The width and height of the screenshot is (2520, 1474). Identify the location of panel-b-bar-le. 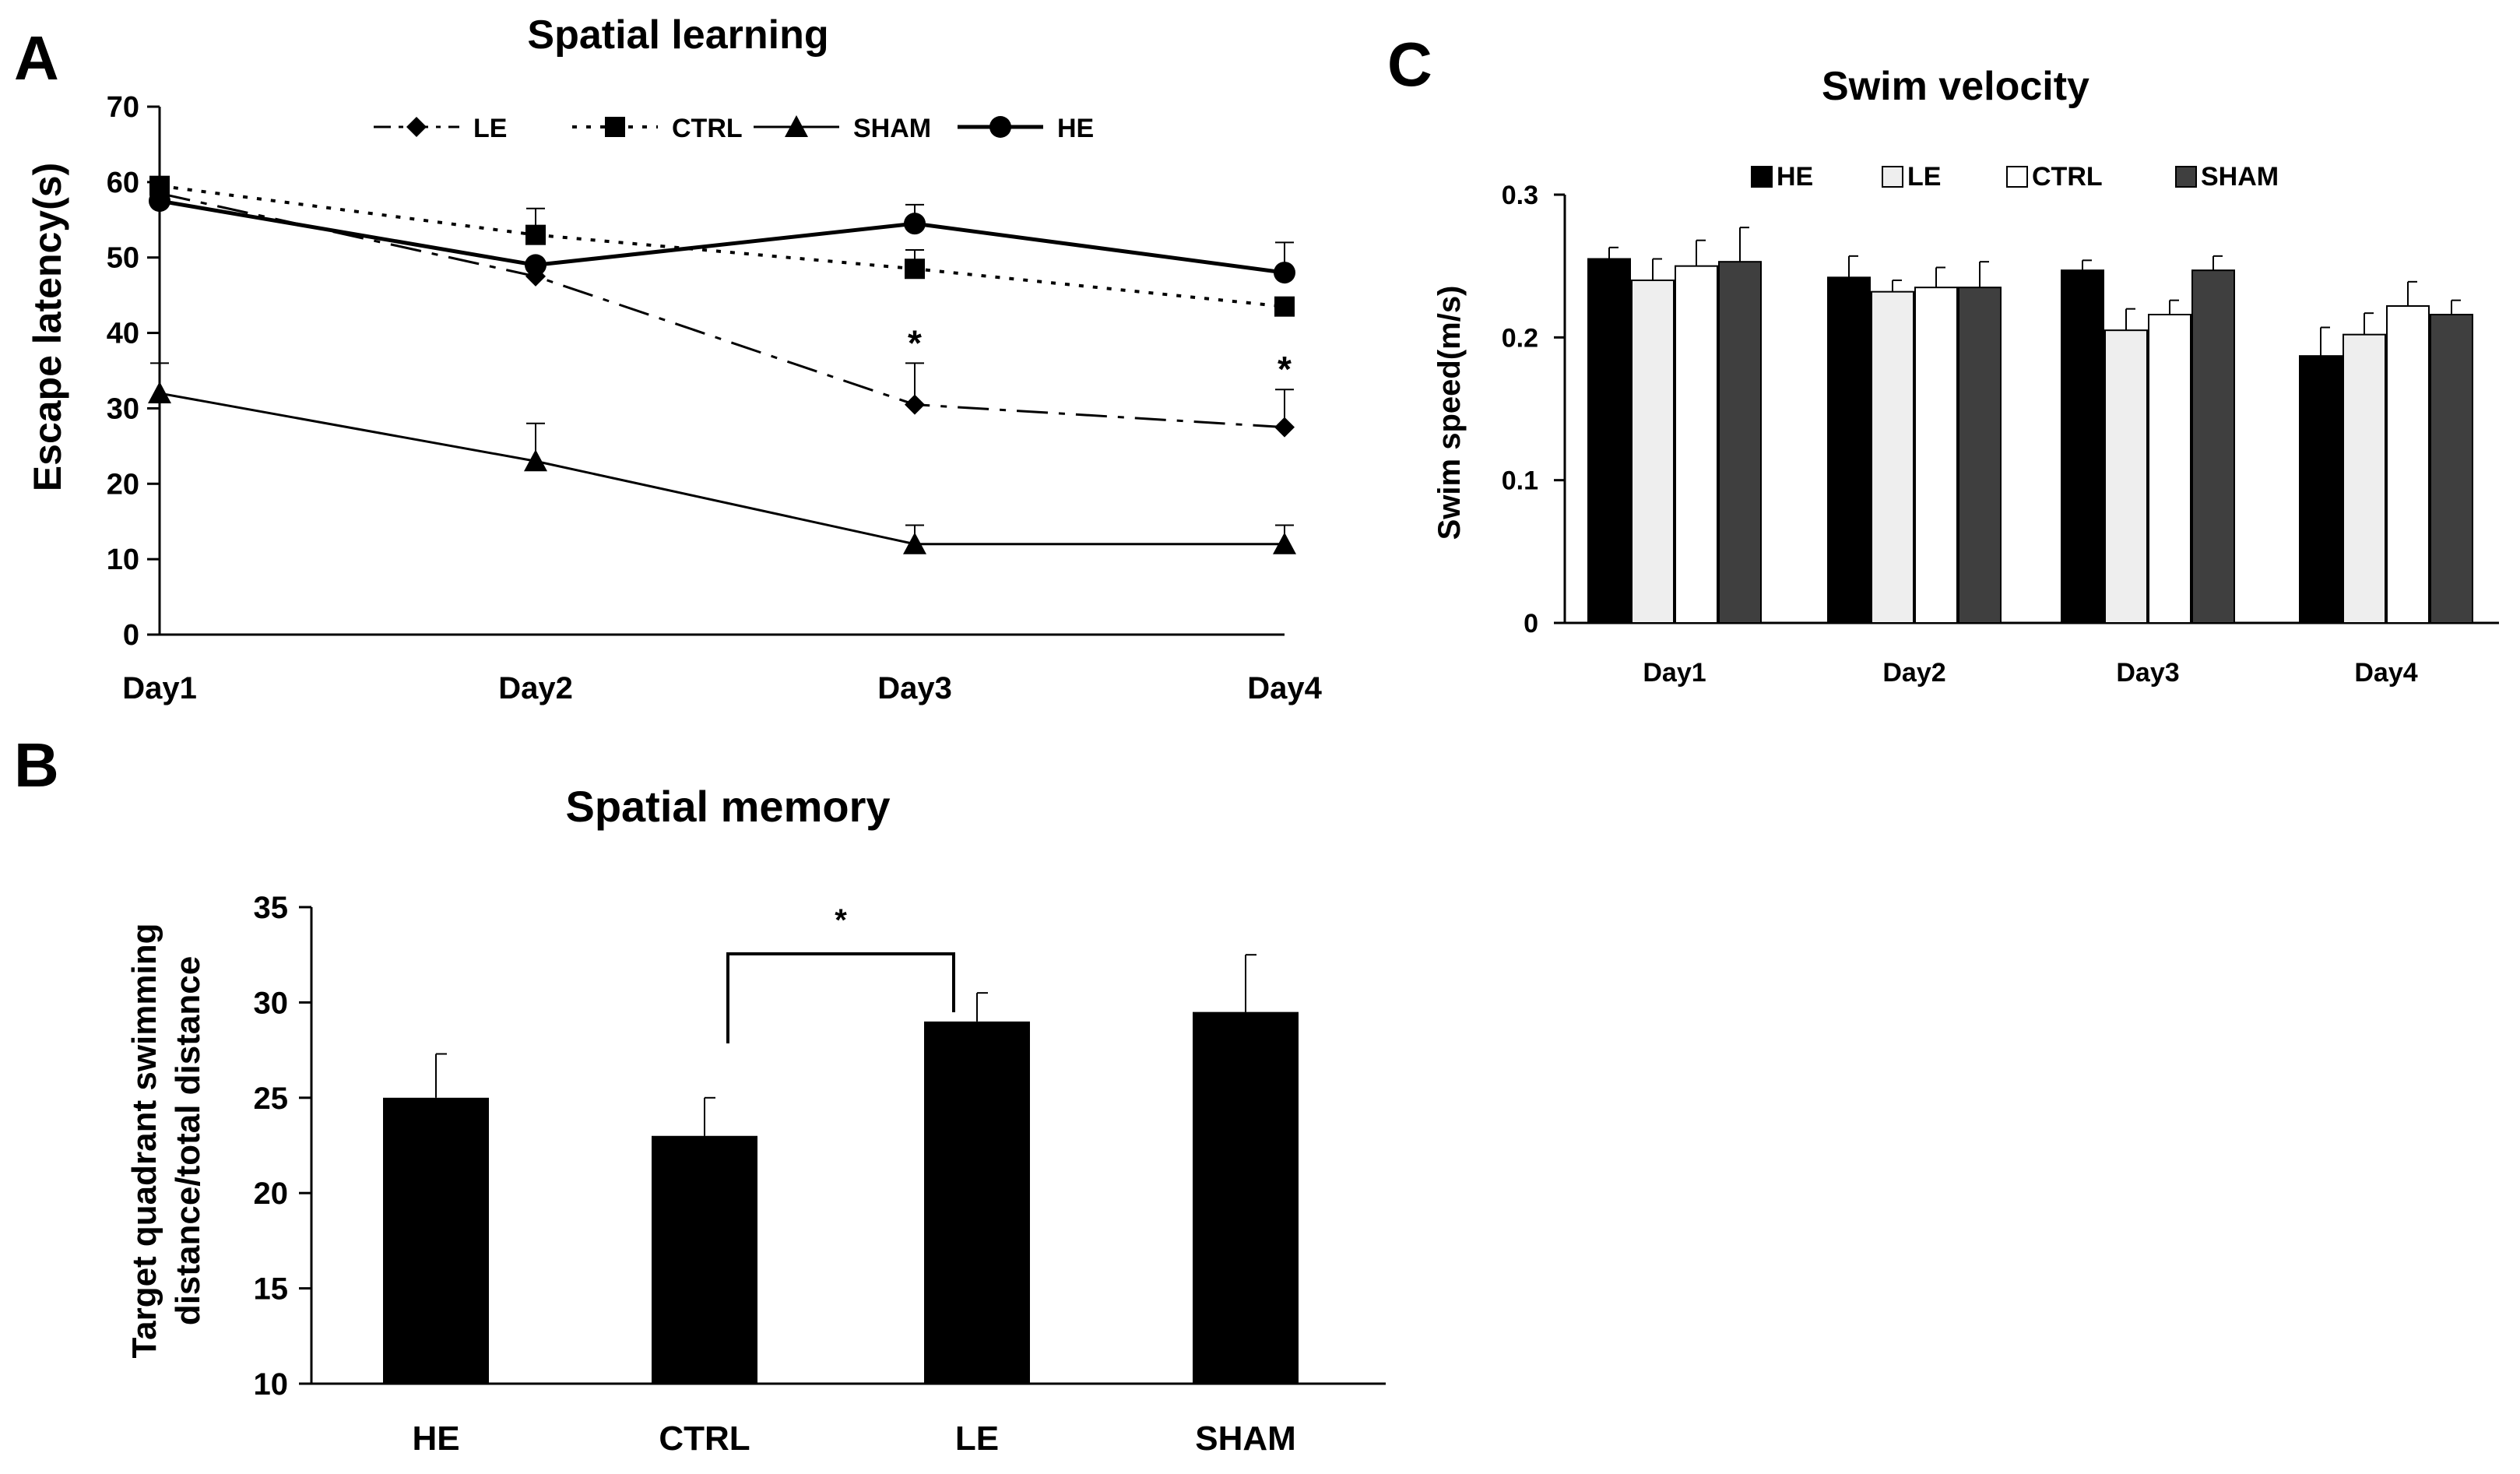
(977, 1202).